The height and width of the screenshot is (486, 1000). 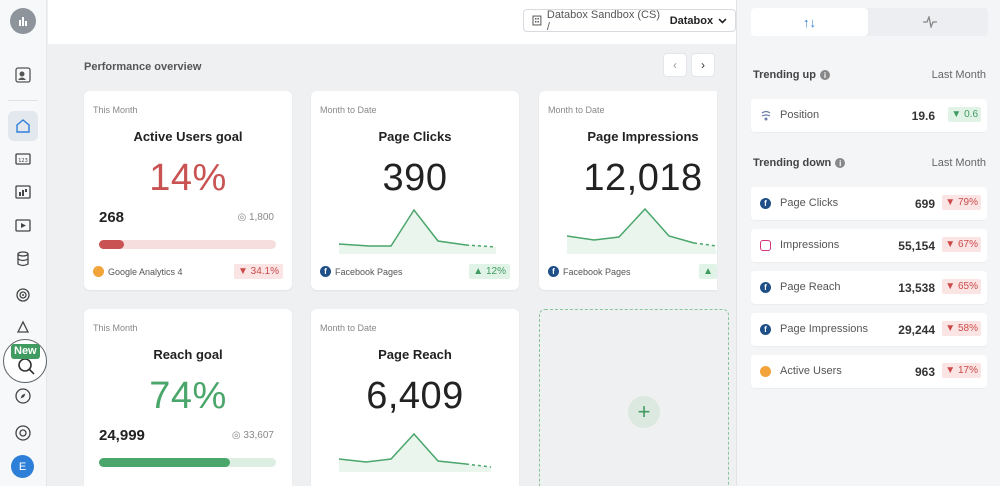 I want to click on add-metric-placeholder: +, so click(x=634, y=397).